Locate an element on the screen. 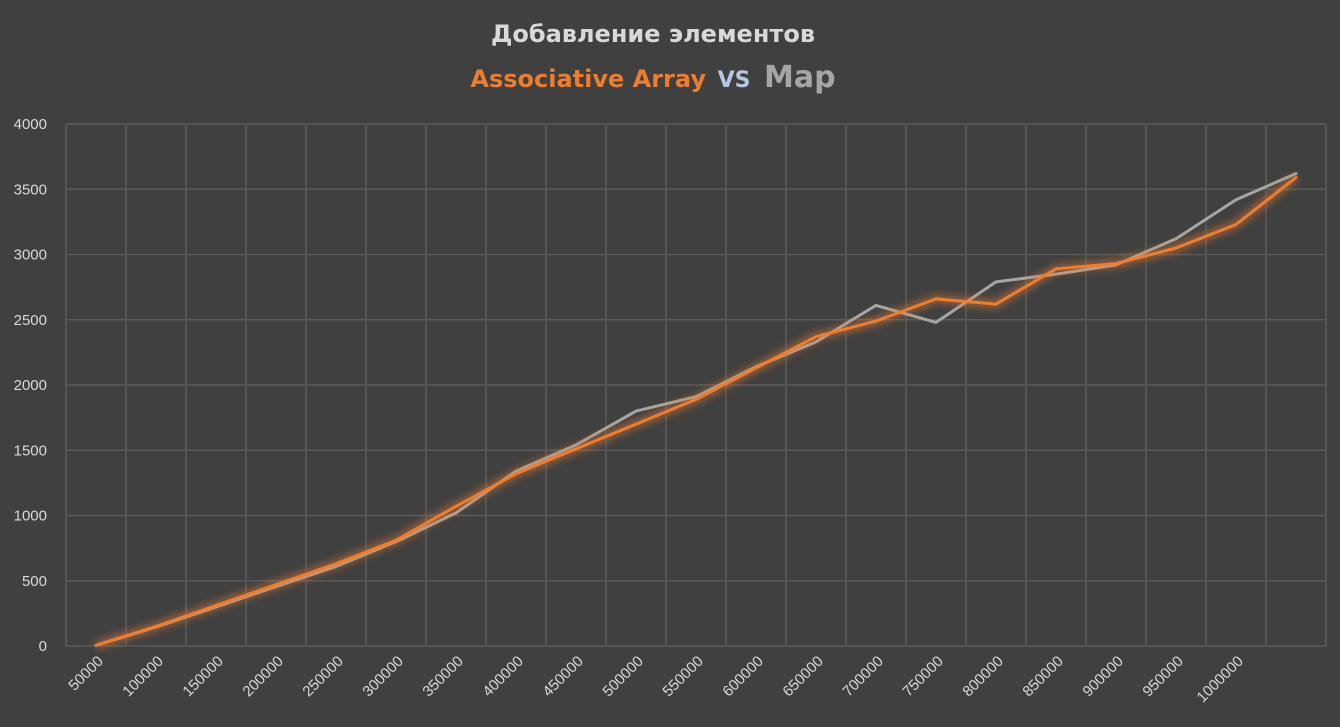 This screenshot has width=1340, height=727. x-tick-label: 900000 is located at coordinates (1102, 676).